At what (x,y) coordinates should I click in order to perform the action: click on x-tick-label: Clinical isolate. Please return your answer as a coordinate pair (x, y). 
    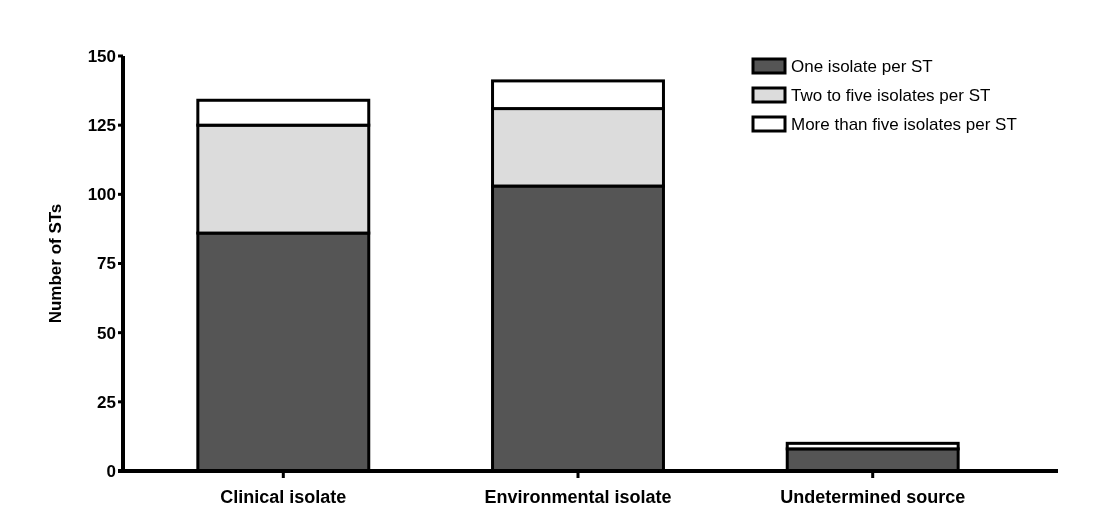
    Looking at the image, I should click on (283, 497).